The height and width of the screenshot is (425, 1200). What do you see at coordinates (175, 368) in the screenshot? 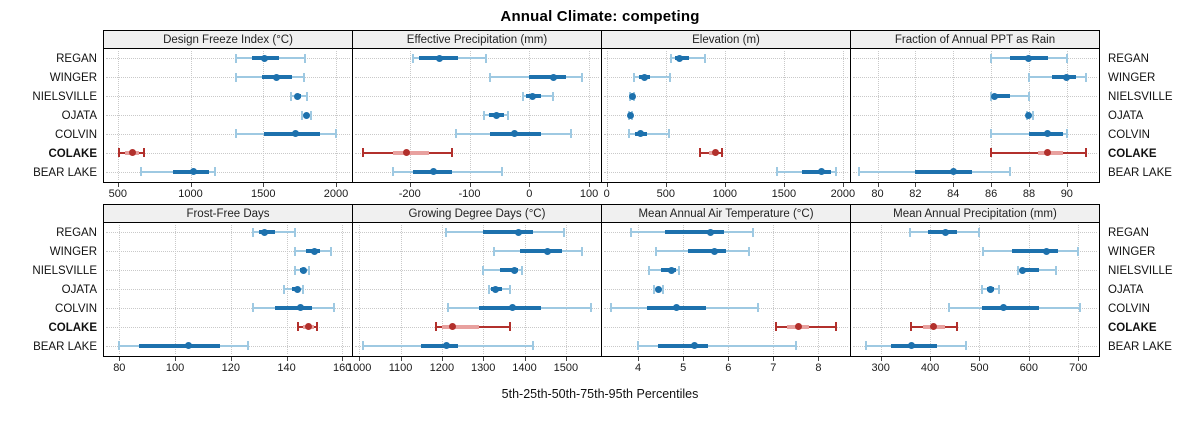
I see `tick-label: 100` at bounding box center [175, 368].